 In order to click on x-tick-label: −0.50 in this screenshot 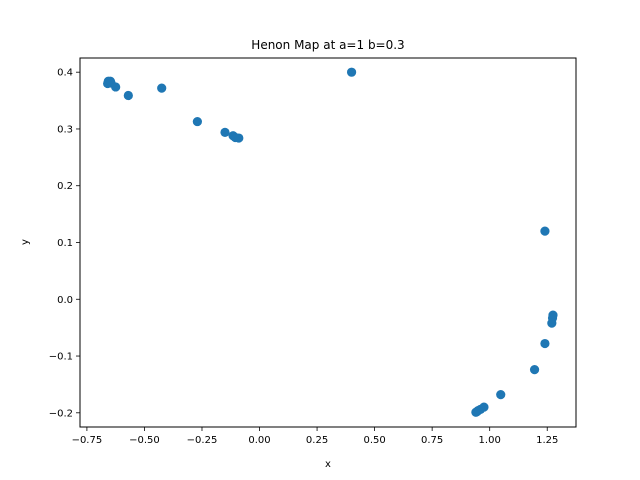, I will do `click(144, 440)`.